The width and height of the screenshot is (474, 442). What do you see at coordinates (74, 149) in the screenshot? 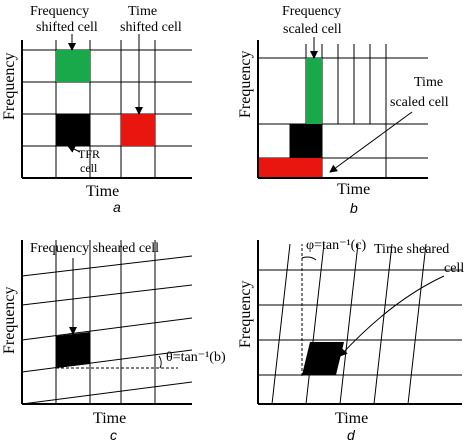
I see `panel-a-tfr-arrow` at bounding box center [74, 149].